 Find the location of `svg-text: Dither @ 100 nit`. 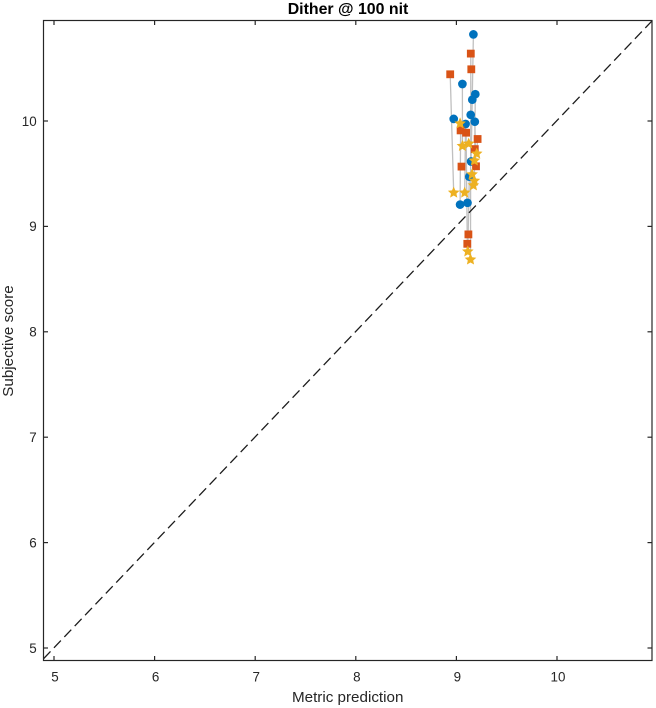

svg-text: Dither @ 100 nit is located at coordinates (348, 9).